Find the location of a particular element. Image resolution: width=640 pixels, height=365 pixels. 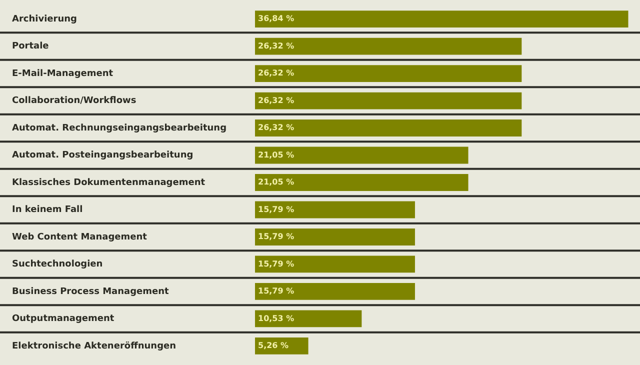

data-label: 5,26 % is located at coordinates (273, 345).